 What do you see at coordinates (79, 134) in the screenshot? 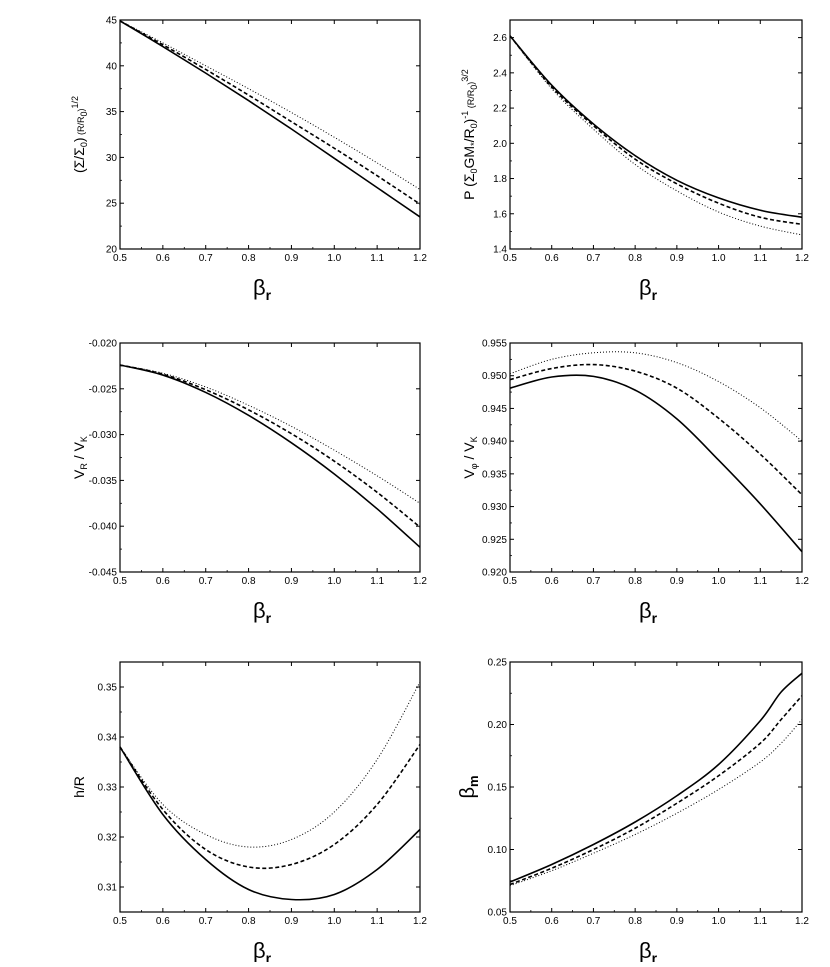
I see `y-axis-label: (Σ/Σ0) (R/R0)1/2` at bounding box center [79, 134].